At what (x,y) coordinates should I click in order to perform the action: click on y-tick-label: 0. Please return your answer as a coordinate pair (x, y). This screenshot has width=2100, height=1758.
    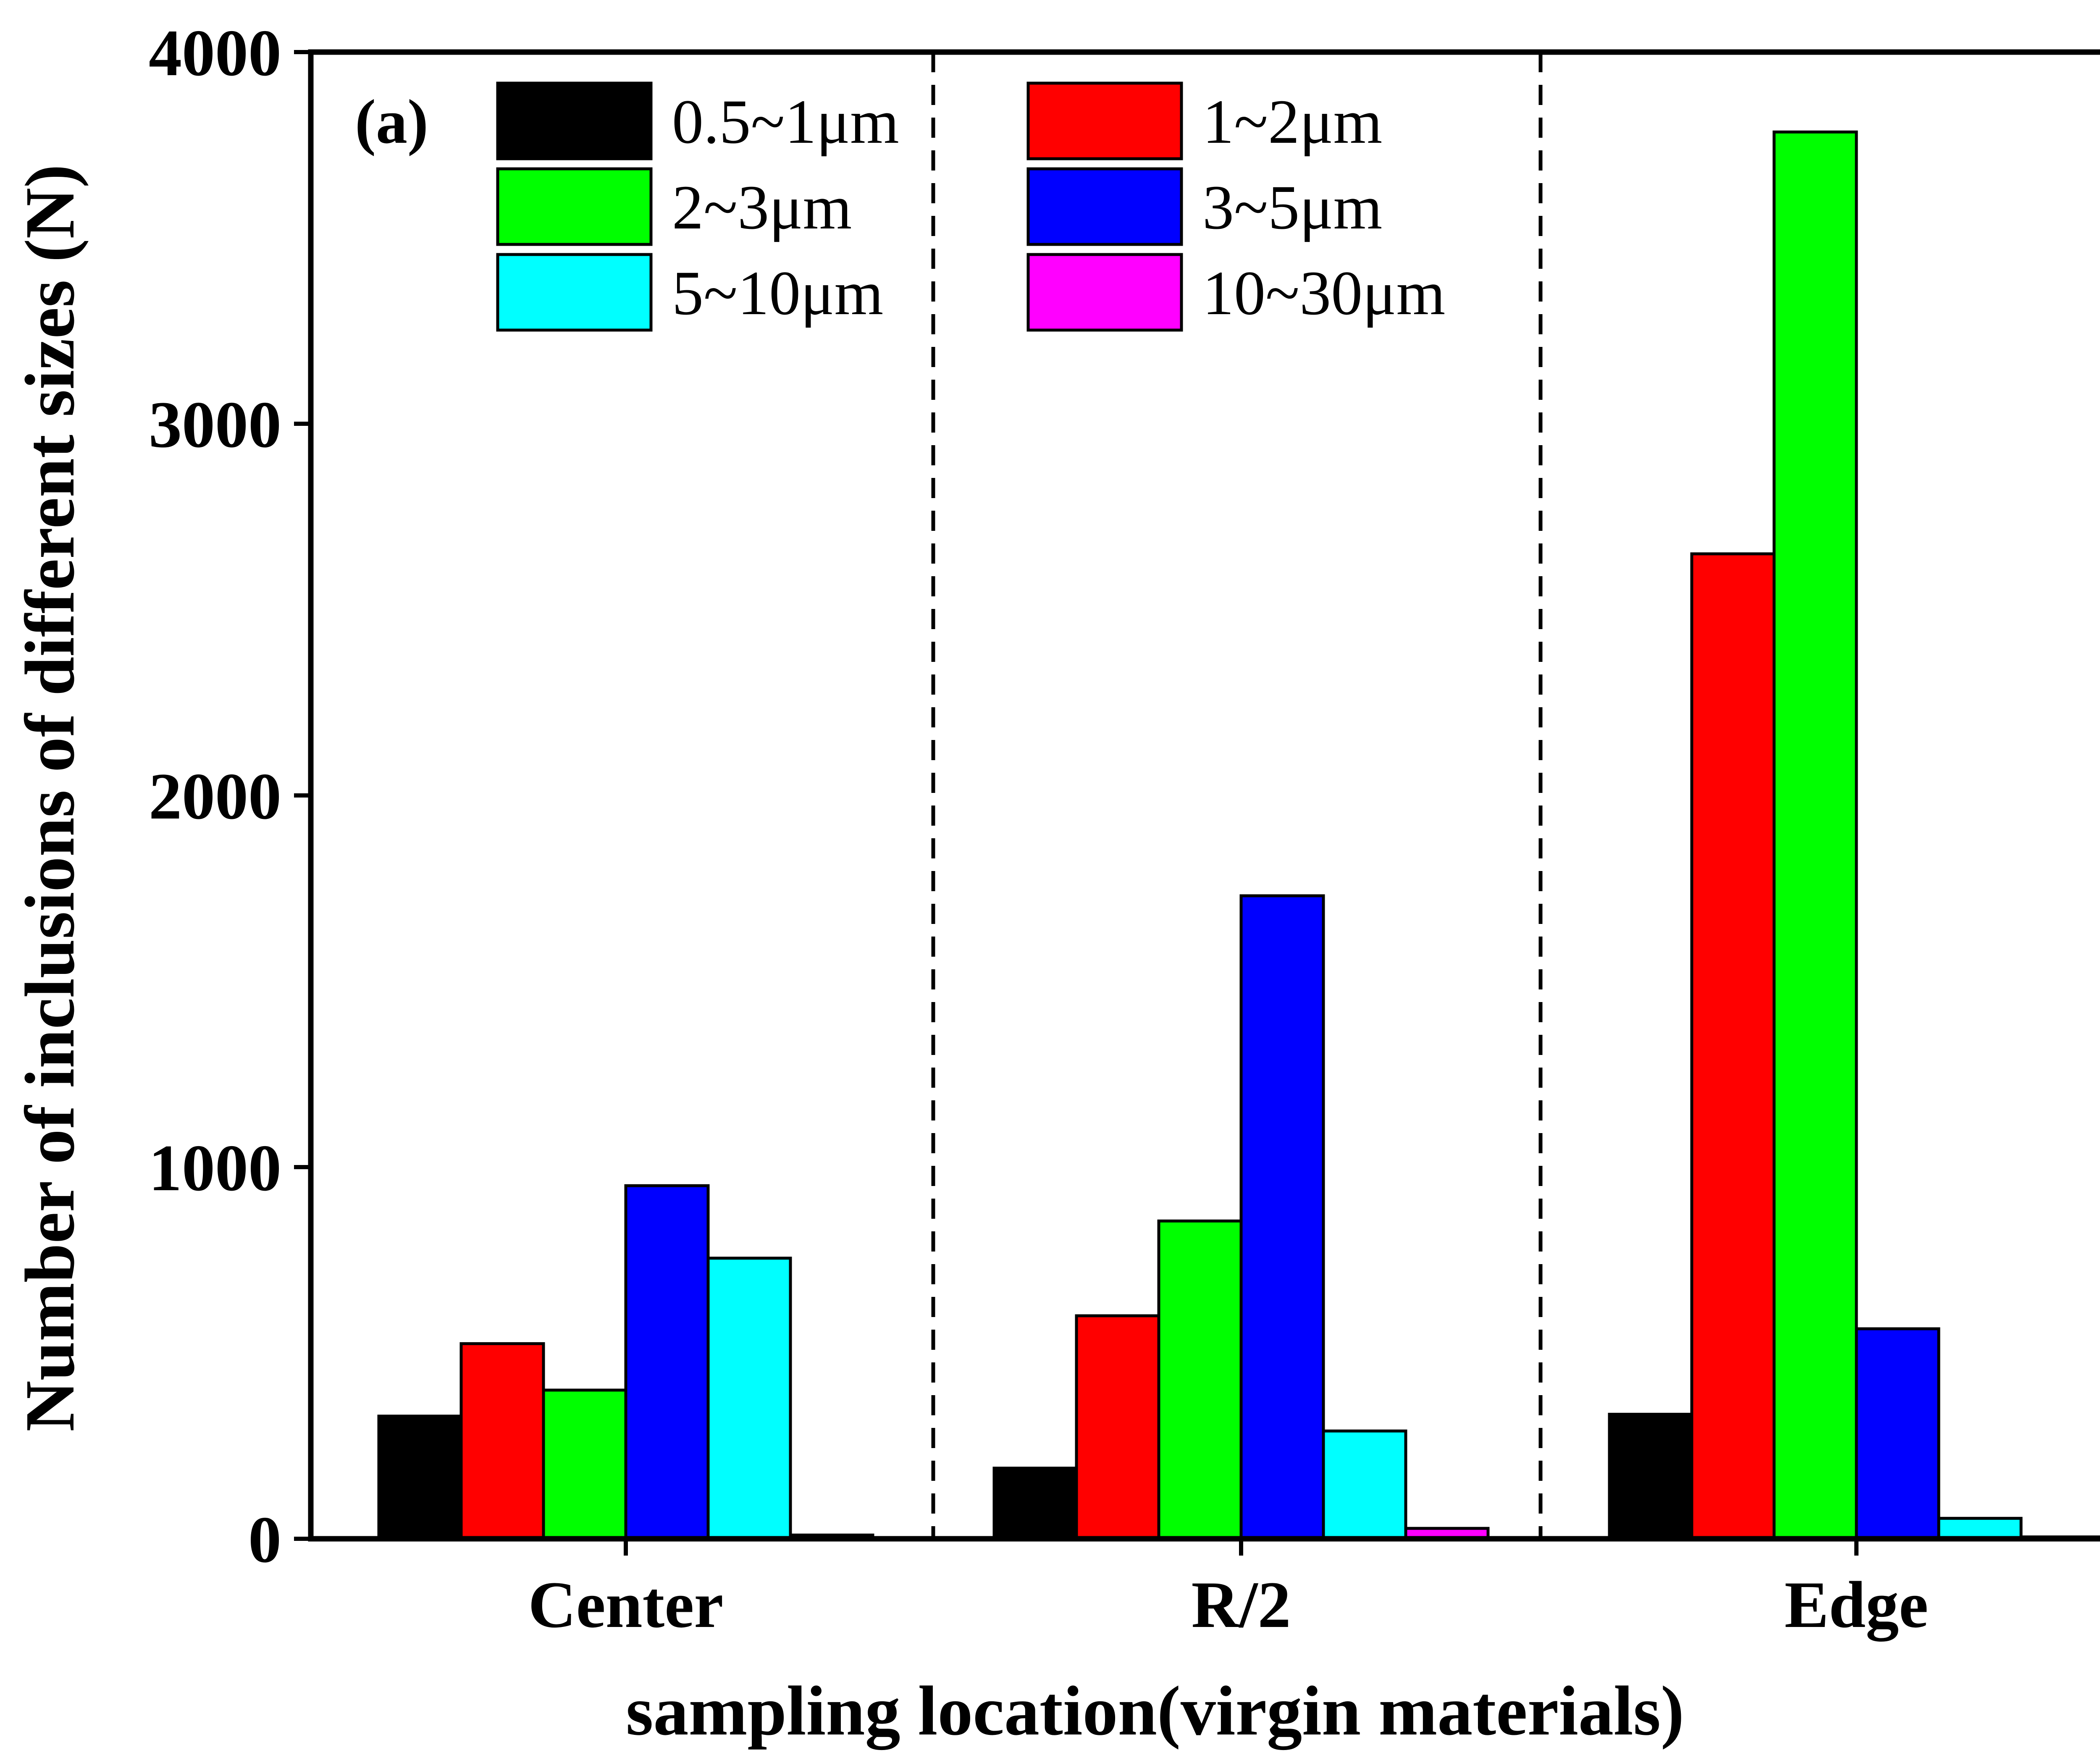
    Looking at the image, I should click on (264, 1540).